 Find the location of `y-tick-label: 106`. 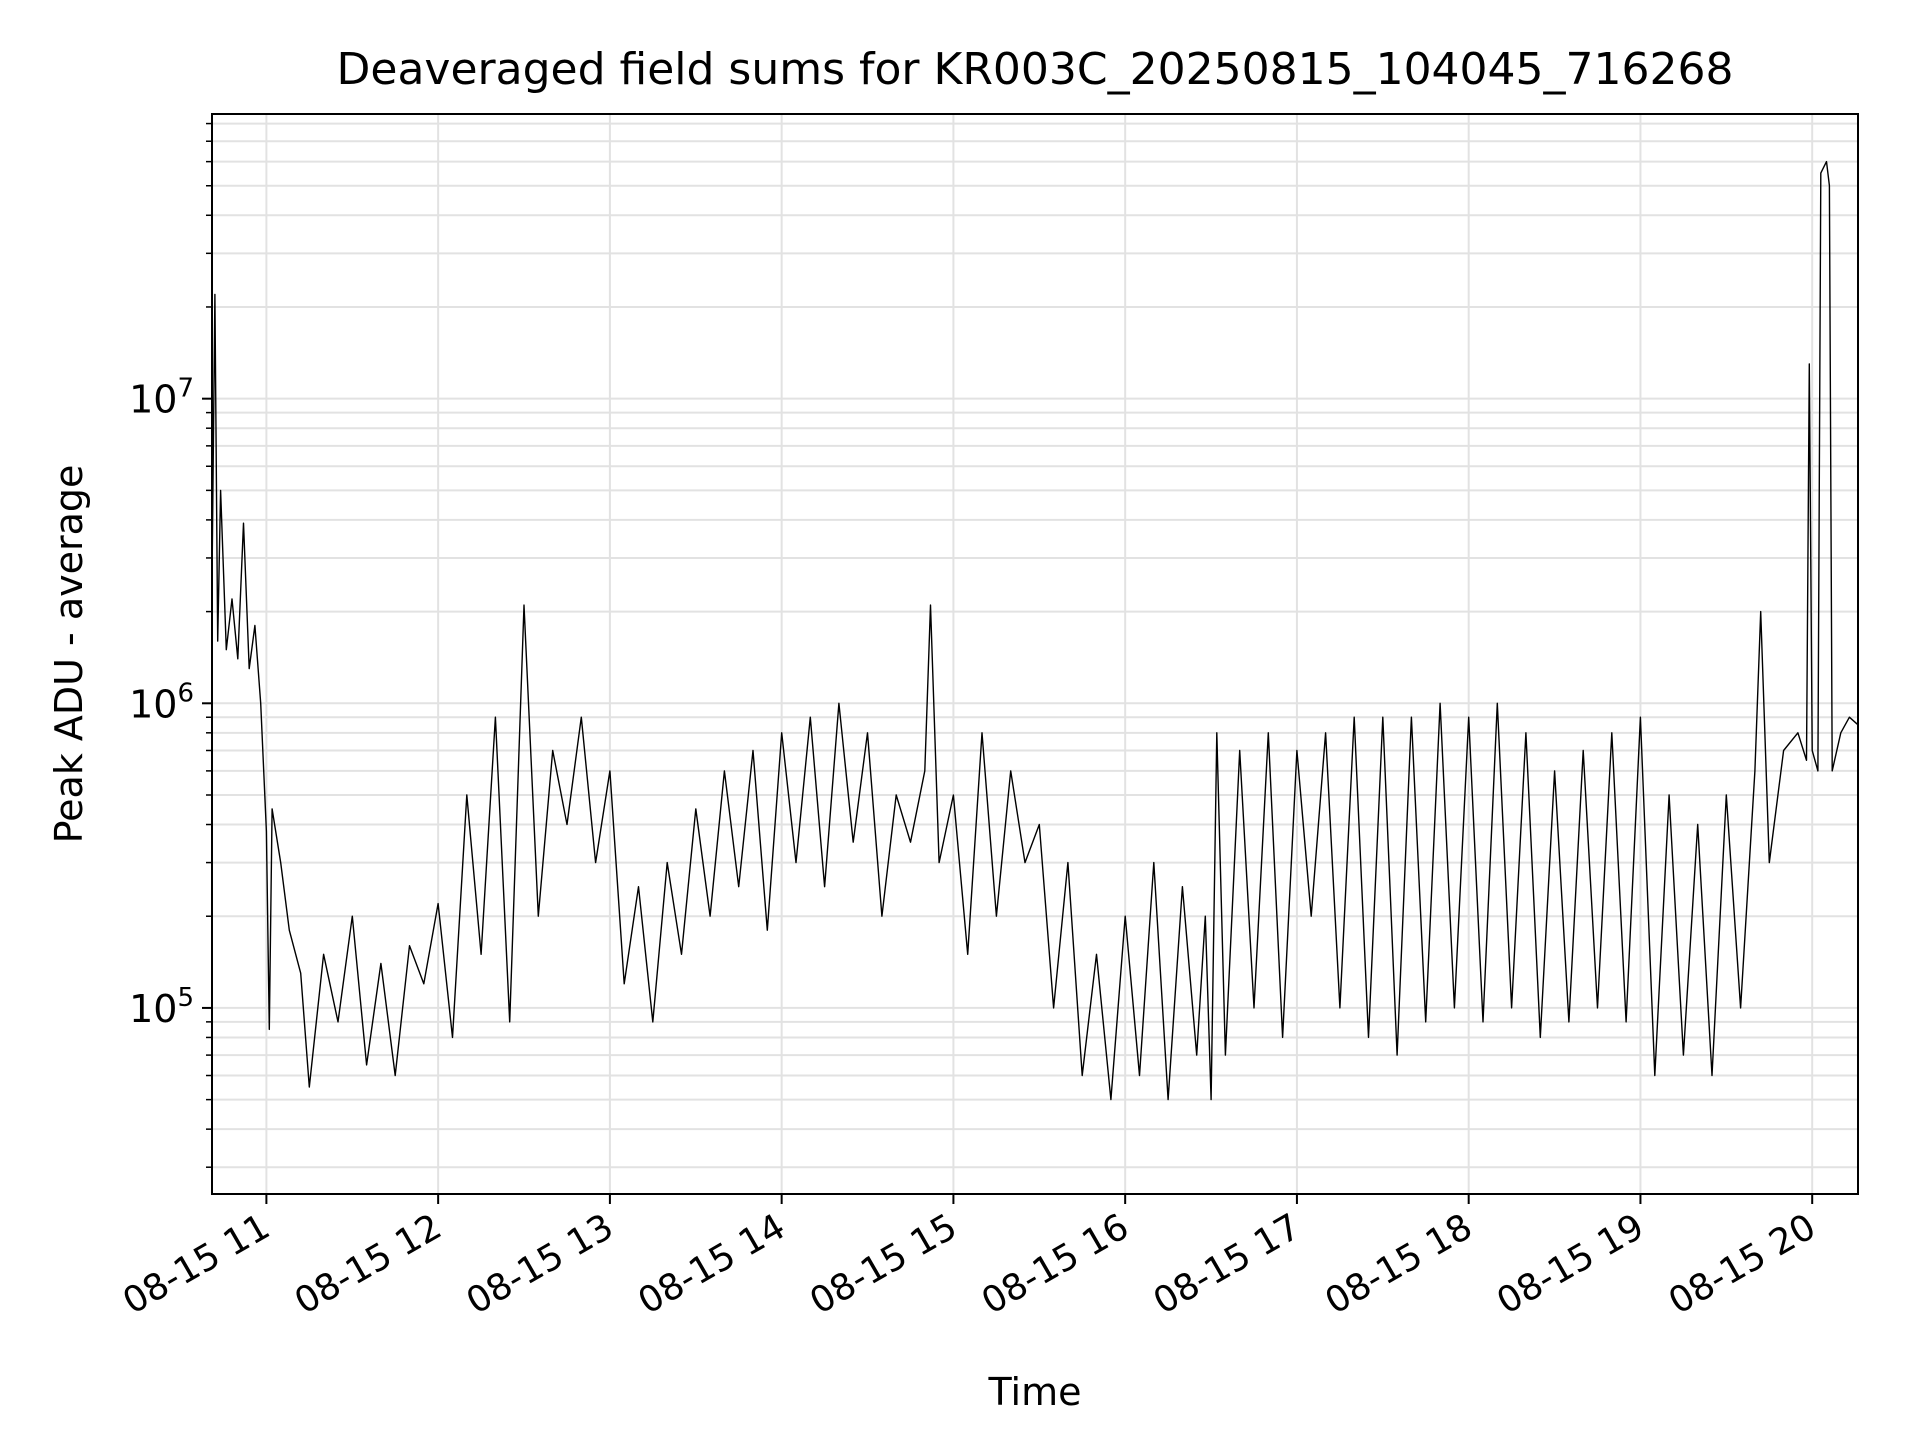

y-tick-label: 106 is located at coordinates (161, 702).